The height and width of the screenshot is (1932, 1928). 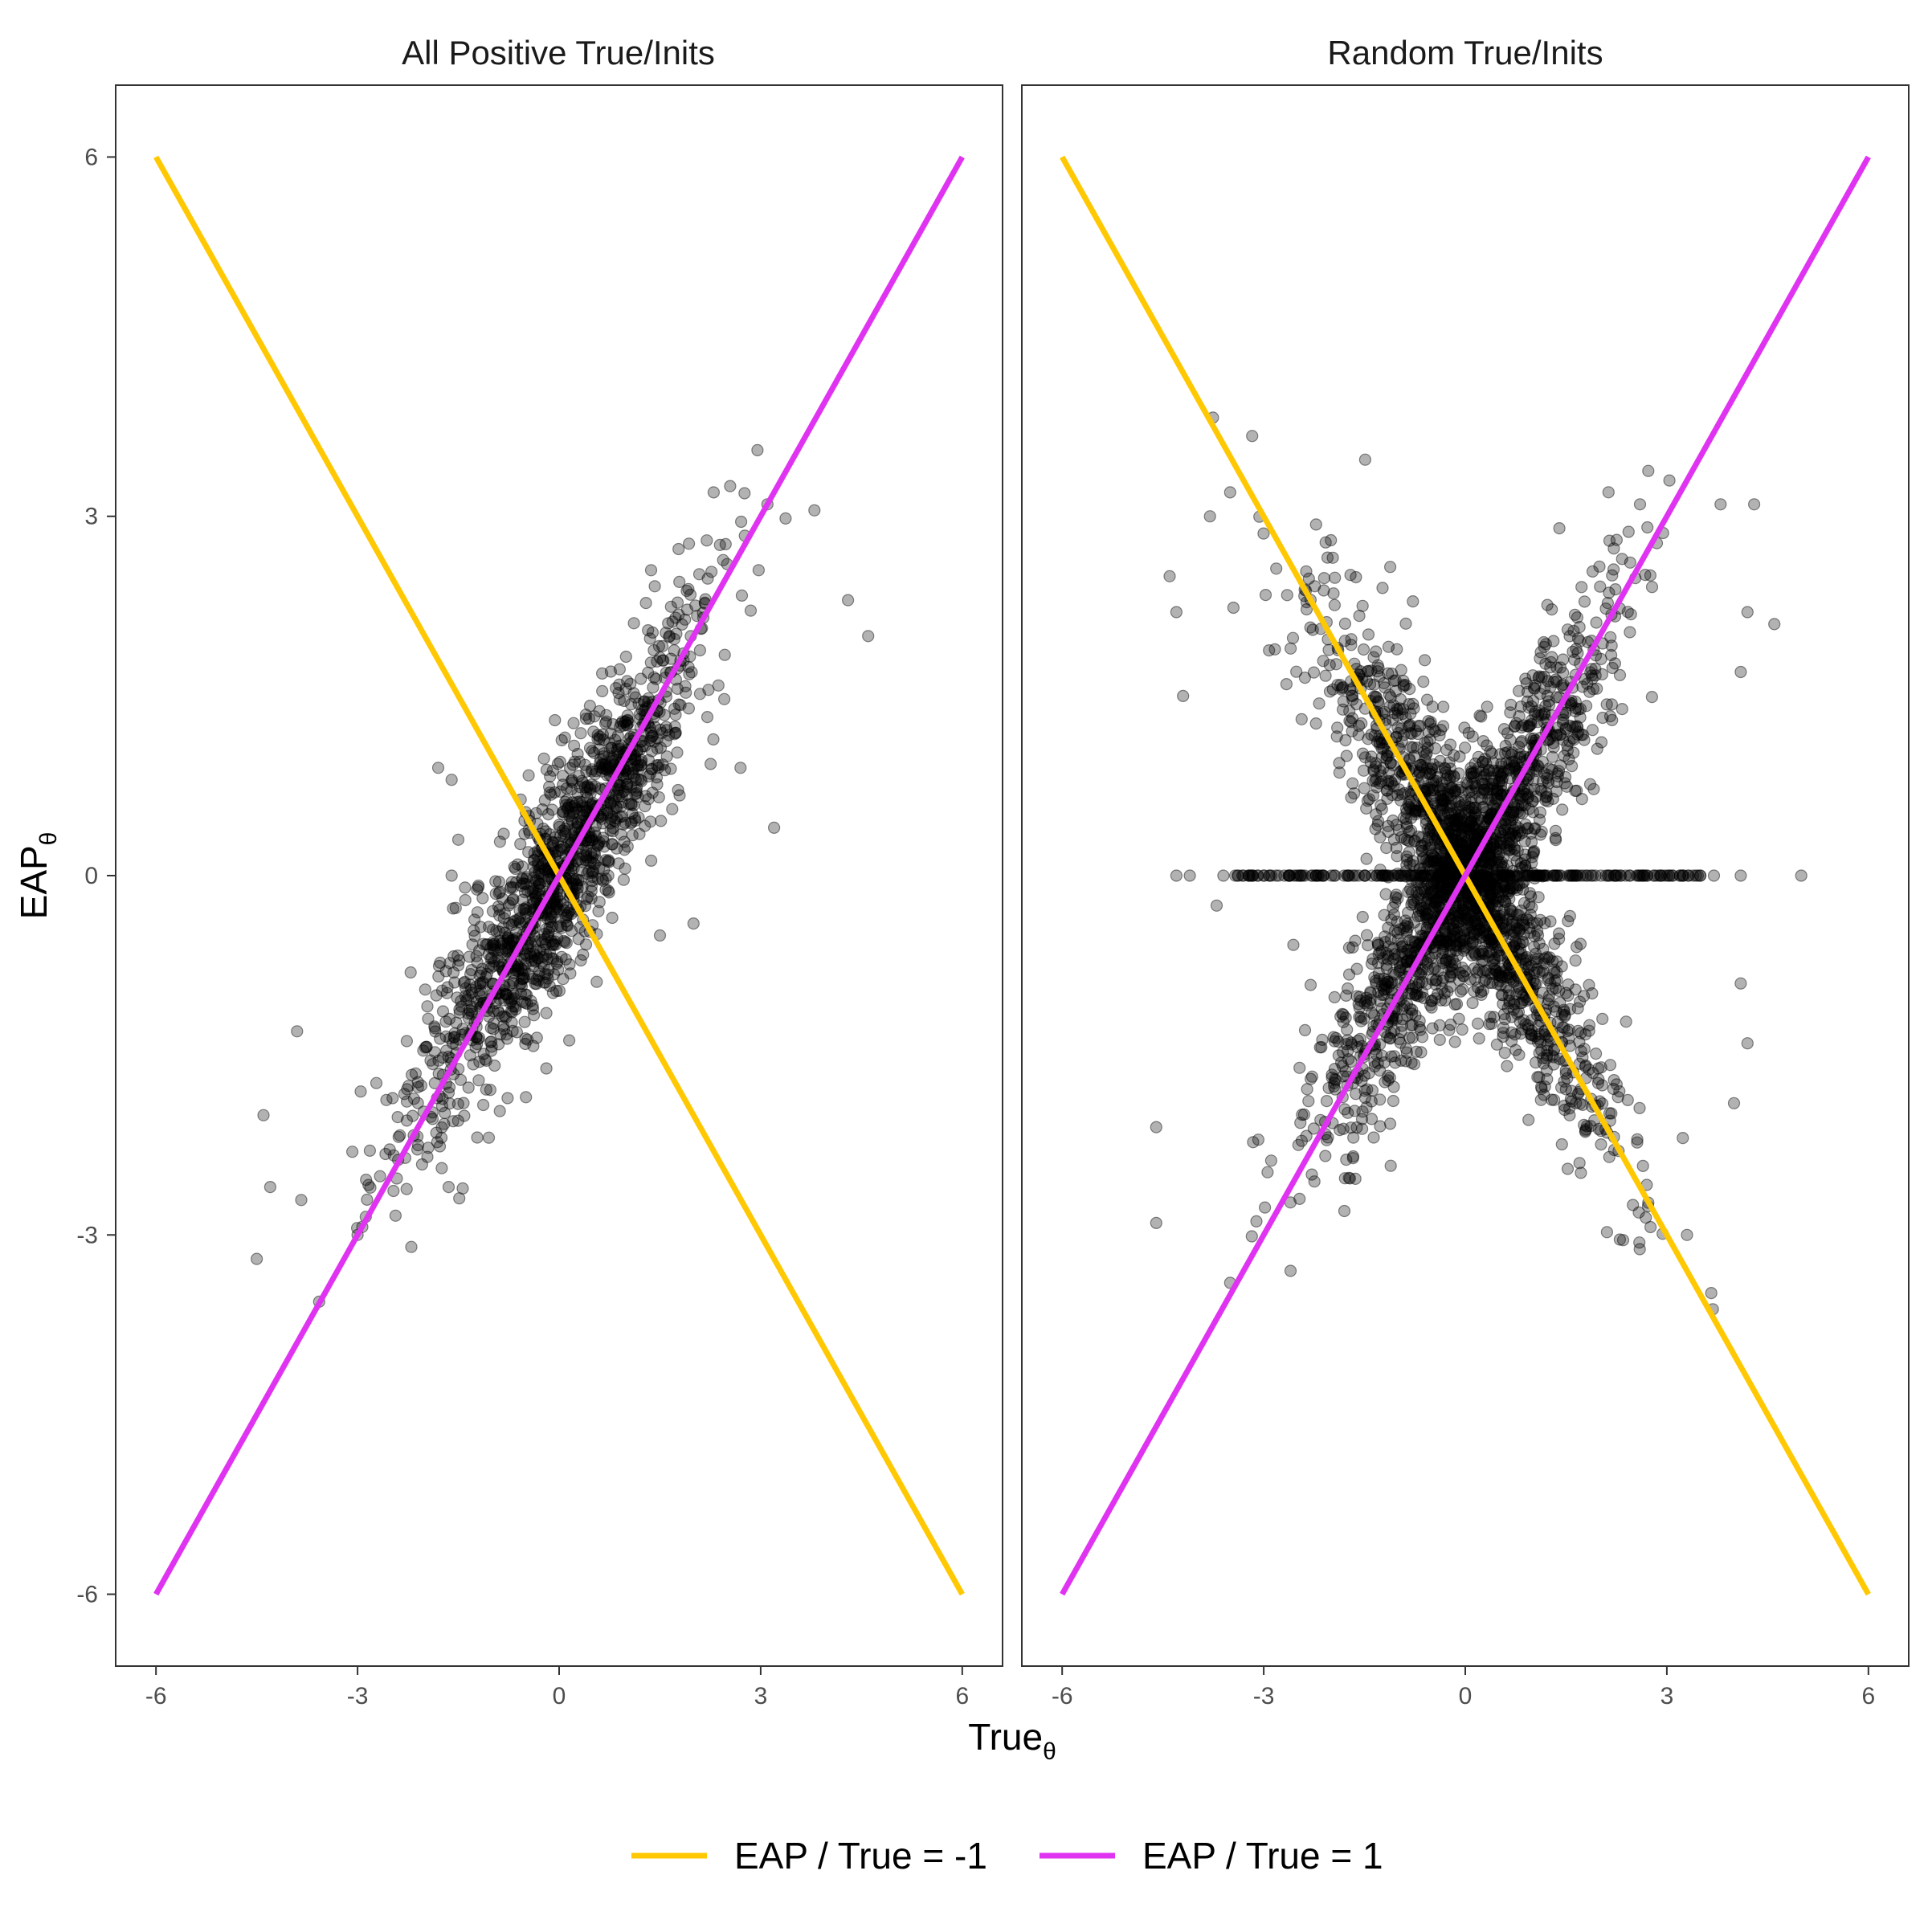 I want to click on panel-title: All Positive True/Inits, so click(x=558, y=53).